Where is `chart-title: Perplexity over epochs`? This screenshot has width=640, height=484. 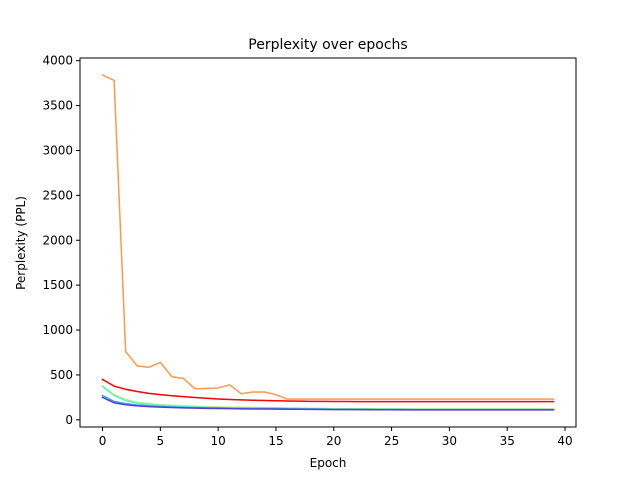
chart-title: Perplexity over epochs is located at coordinates (327, 45).